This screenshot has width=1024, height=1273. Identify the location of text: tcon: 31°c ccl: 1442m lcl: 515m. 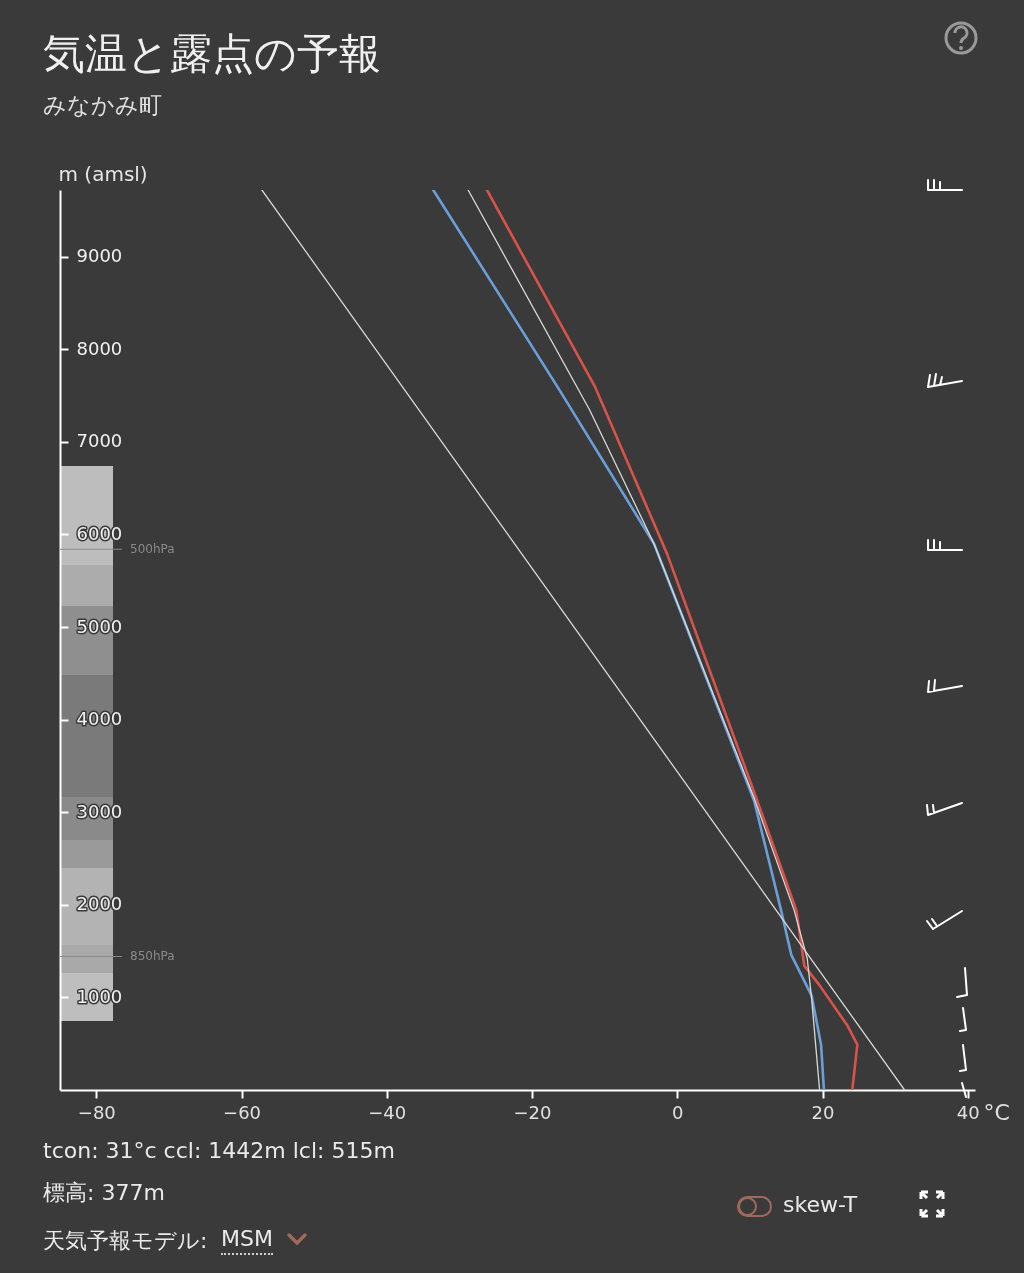
(219, 1150).